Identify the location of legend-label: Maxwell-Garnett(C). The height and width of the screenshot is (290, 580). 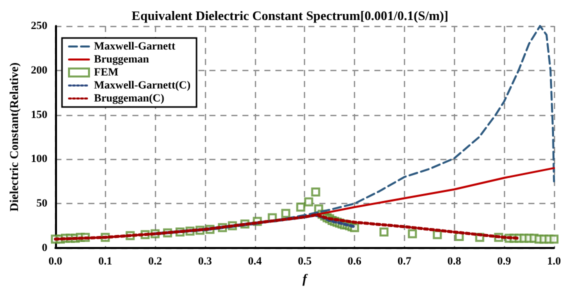
(142, 86).